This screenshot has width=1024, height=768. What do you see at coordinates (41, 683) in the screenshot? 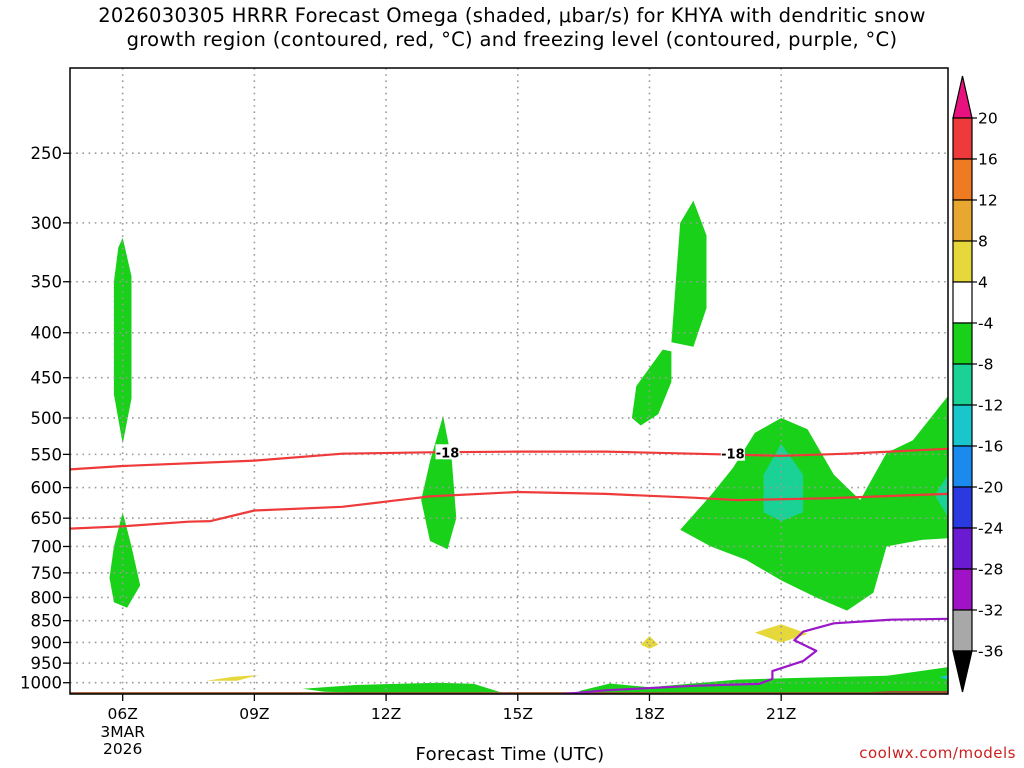
I see `y-tick-label-1000: 1000` at bounding box center [41, 683].